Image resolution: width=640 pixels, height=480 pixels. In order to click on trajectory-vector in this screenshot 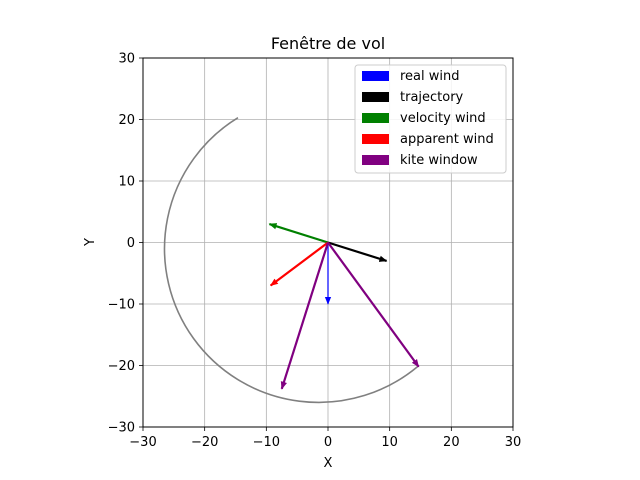, I will do `click(357, 251)`.